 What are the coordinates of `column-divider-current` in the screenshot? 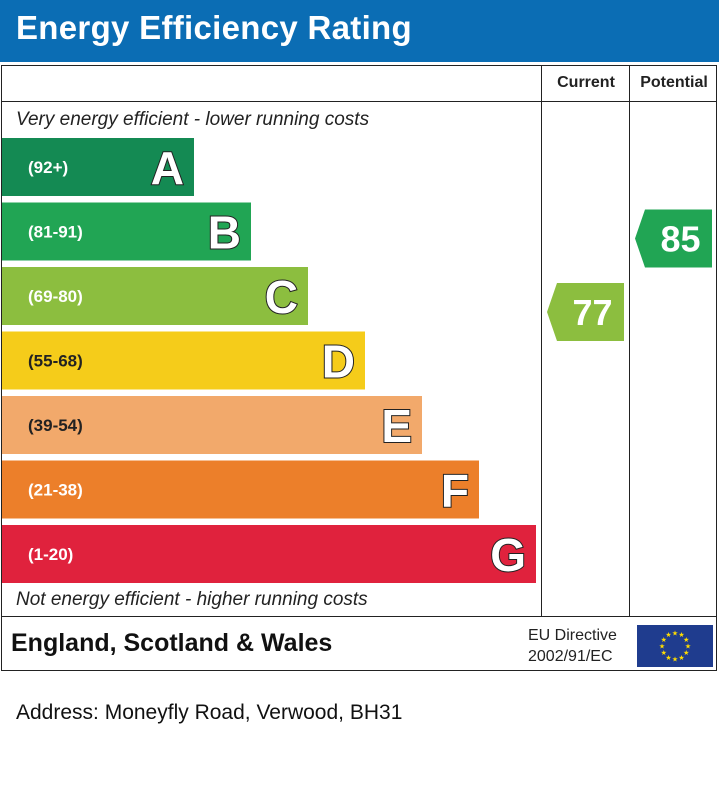 It's located at (541, 341).